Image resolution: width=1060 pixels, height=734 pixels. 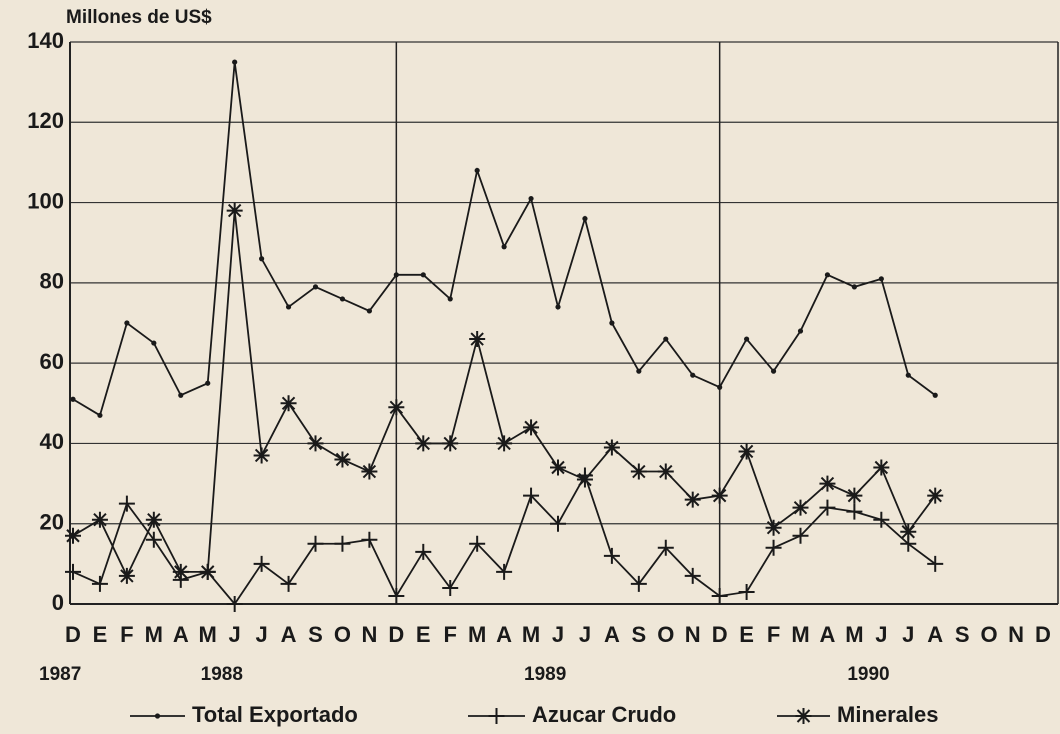 What do you see at coordinates (868, 674) in the screenshot?
I see `year-label: 1990` at bounding box center [868, 674].